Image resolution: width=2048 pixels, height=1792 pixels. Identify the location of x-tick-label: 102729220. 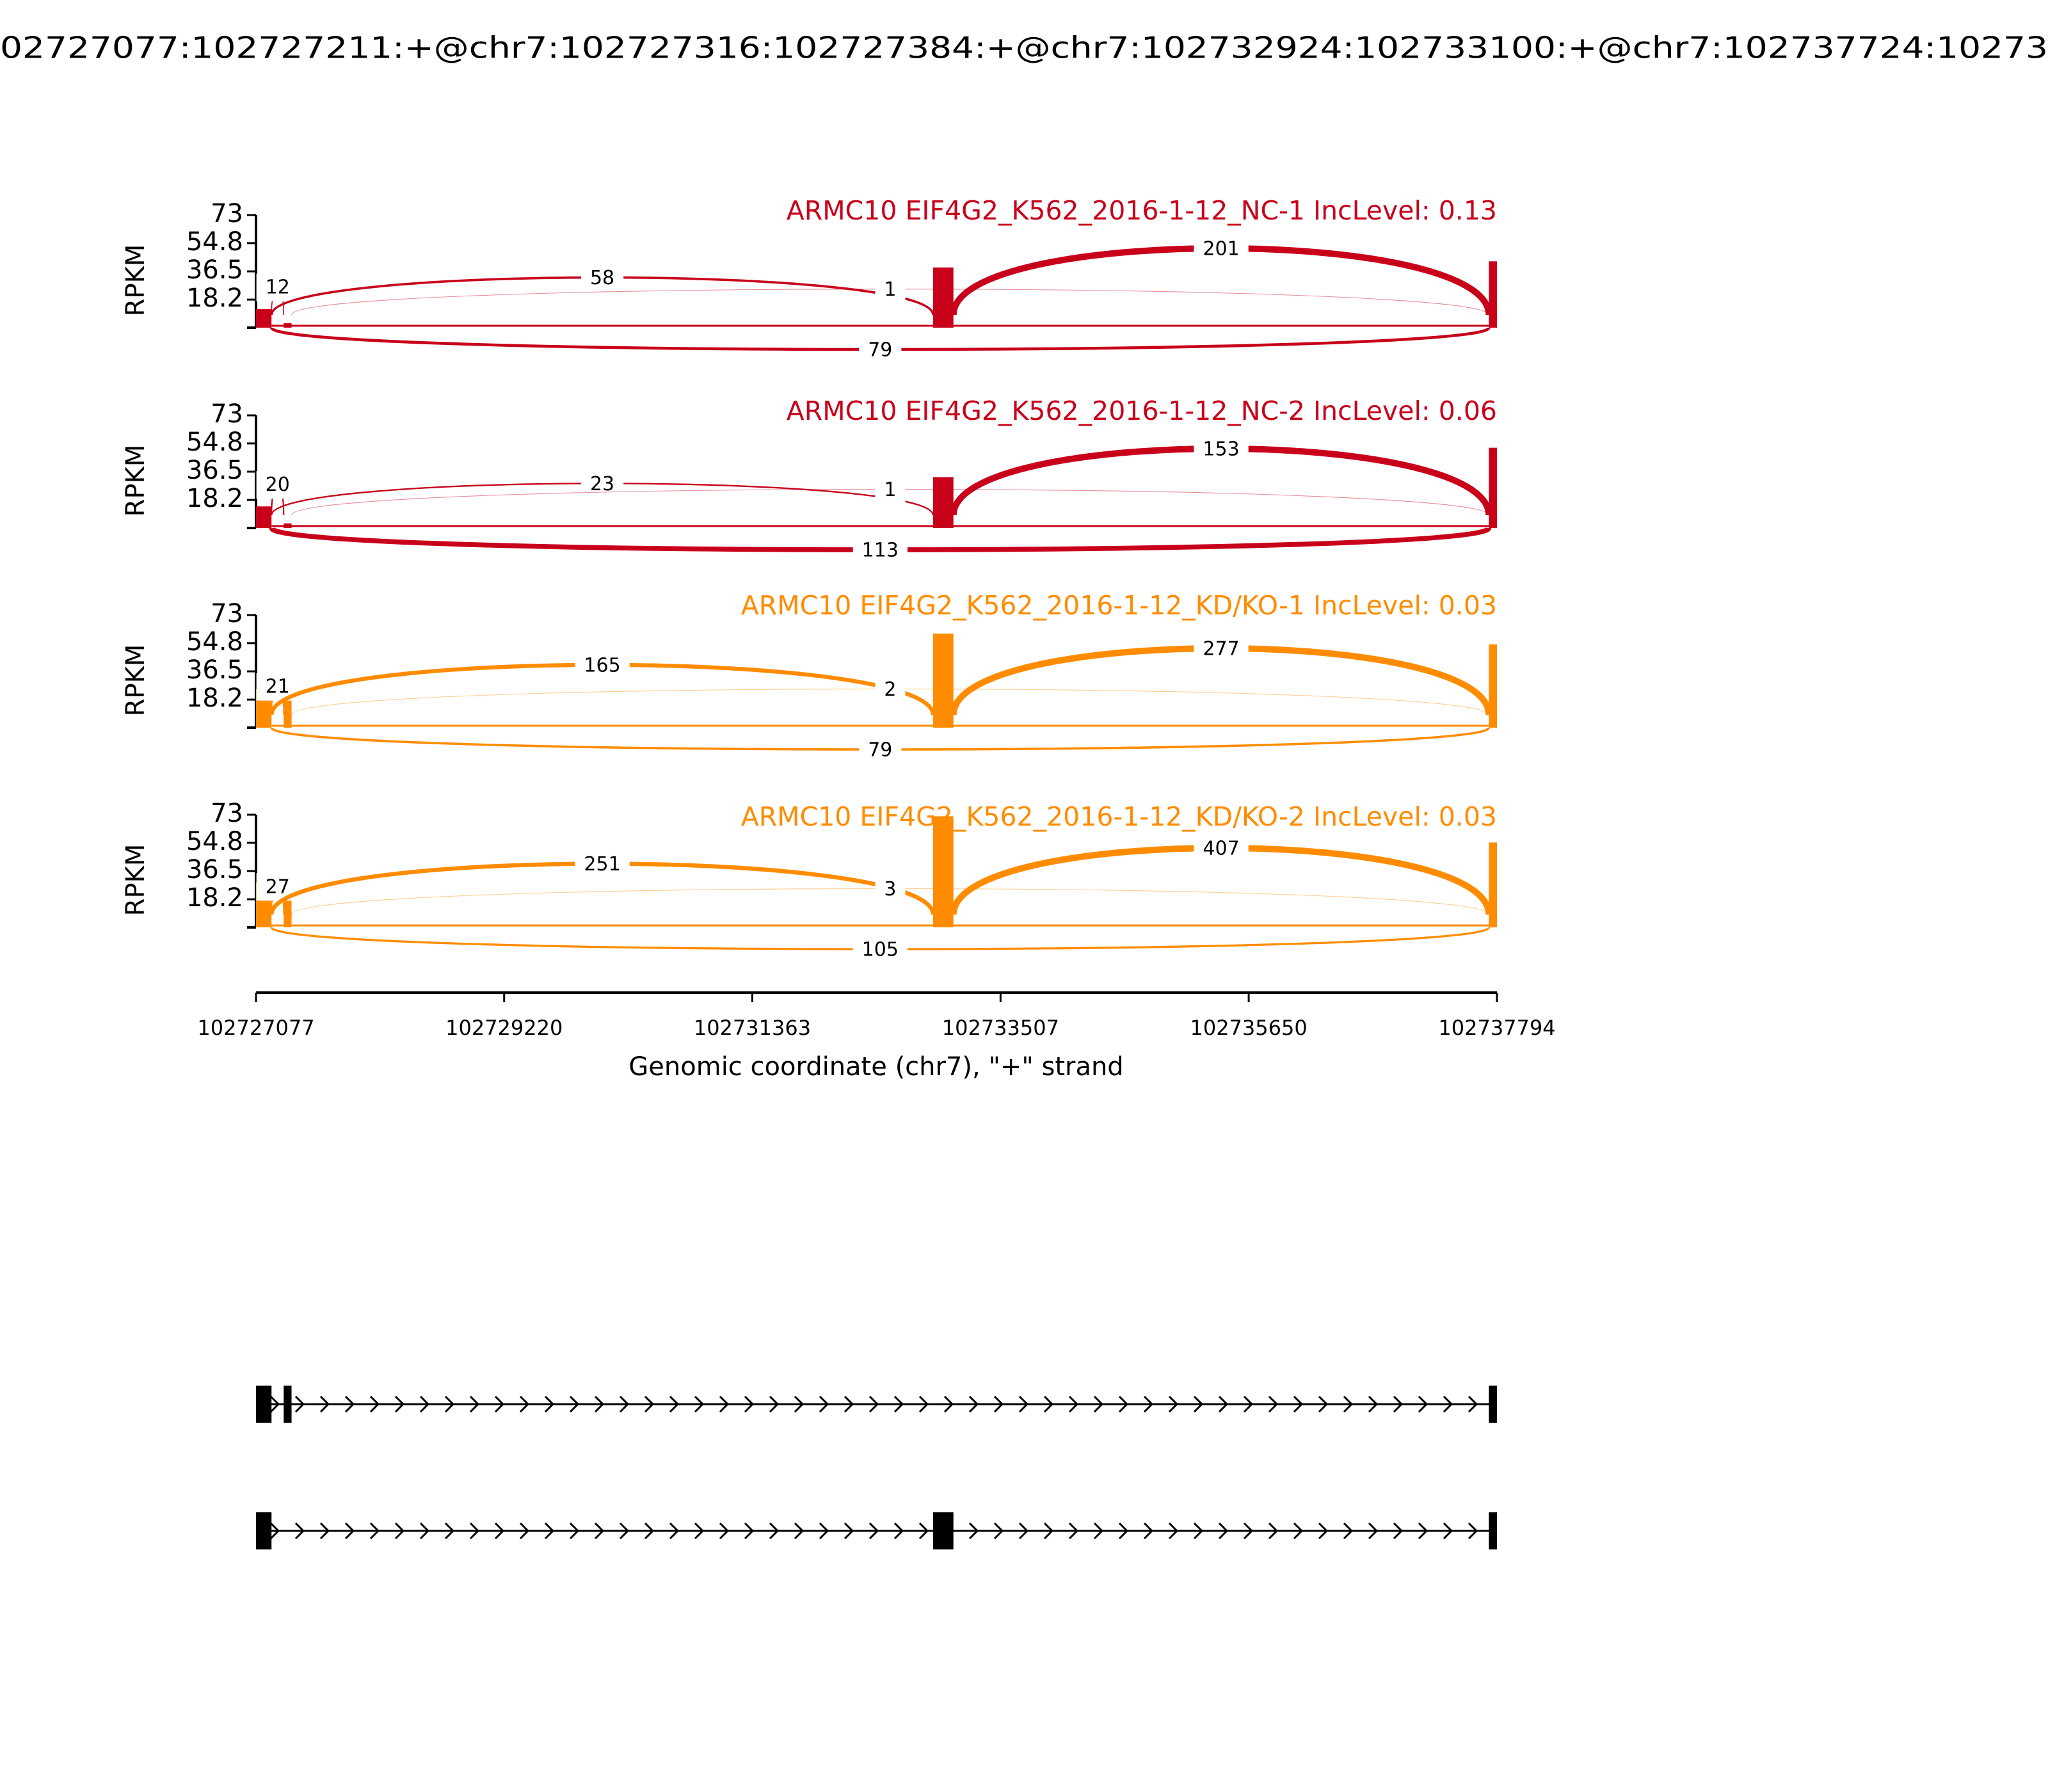
(504, 1028).